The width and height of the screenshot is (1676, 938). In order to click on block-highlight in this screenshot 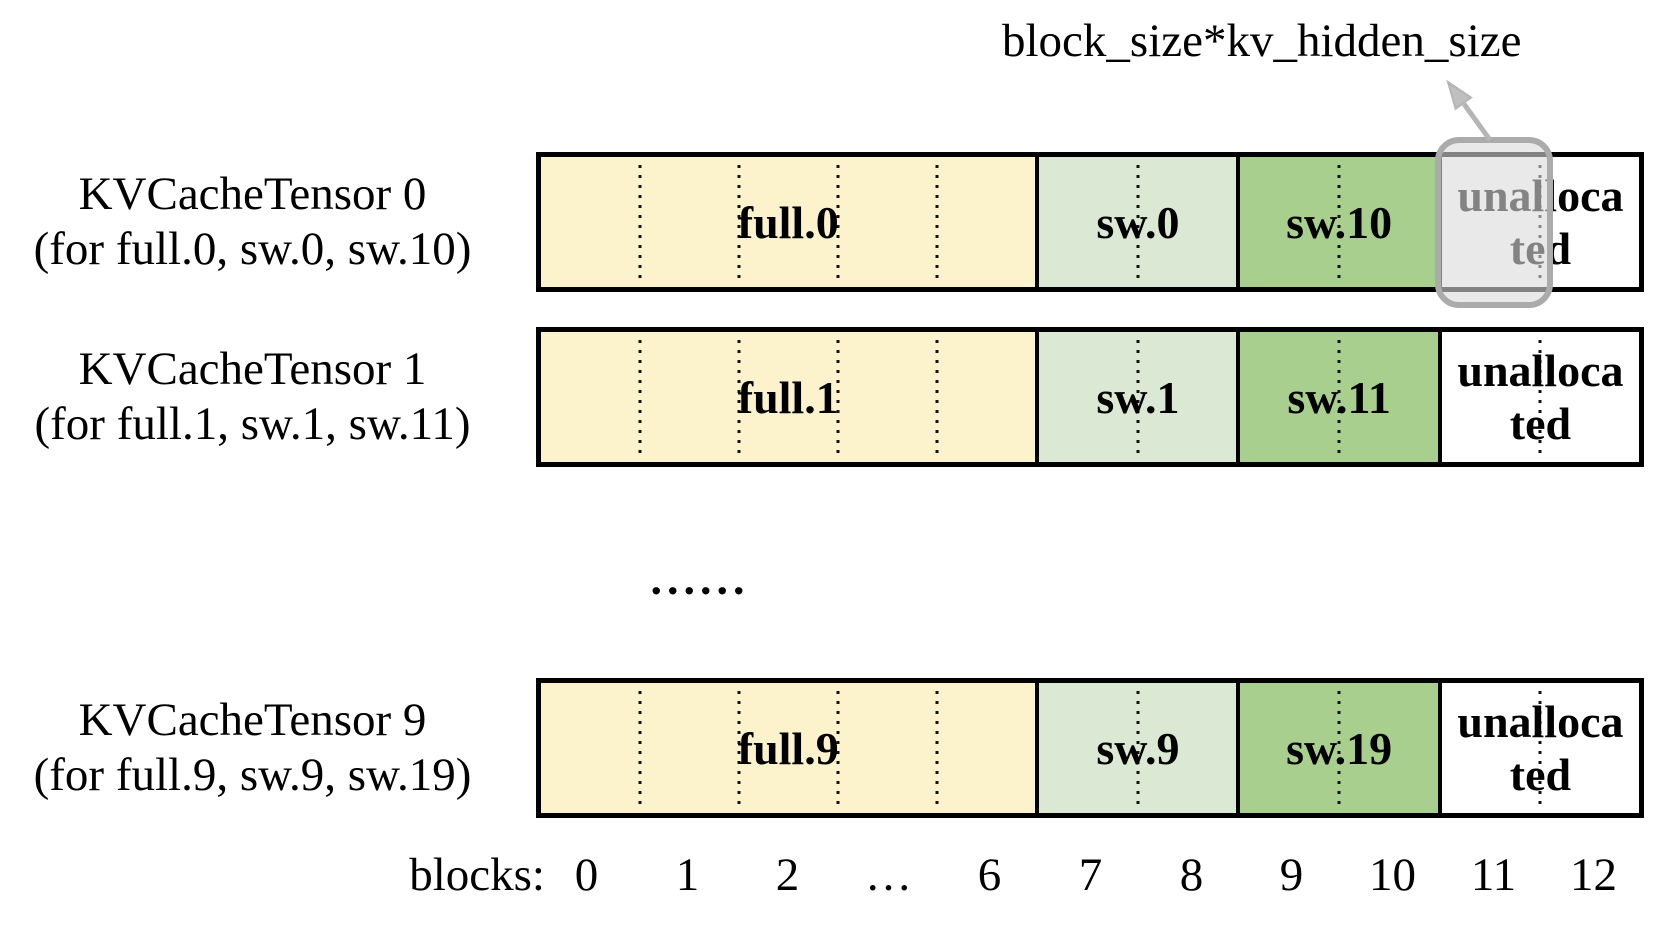, I will do `click(1494, 222)`.